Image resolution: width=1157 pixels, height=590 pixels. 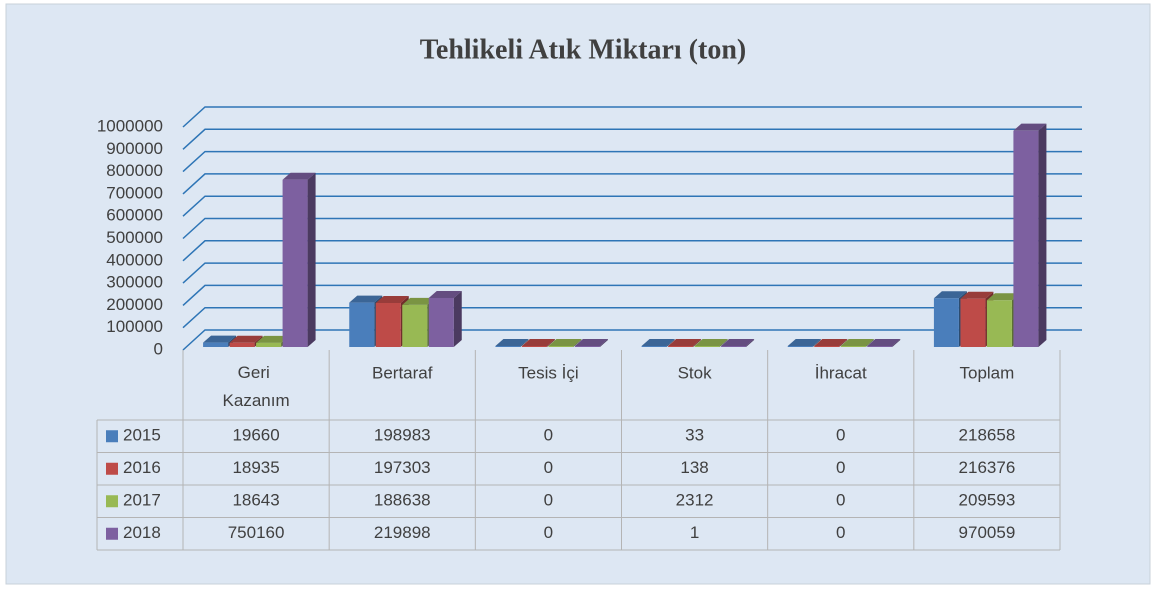 I want to click on table-cell: 219898, so click(x=402, y=532).